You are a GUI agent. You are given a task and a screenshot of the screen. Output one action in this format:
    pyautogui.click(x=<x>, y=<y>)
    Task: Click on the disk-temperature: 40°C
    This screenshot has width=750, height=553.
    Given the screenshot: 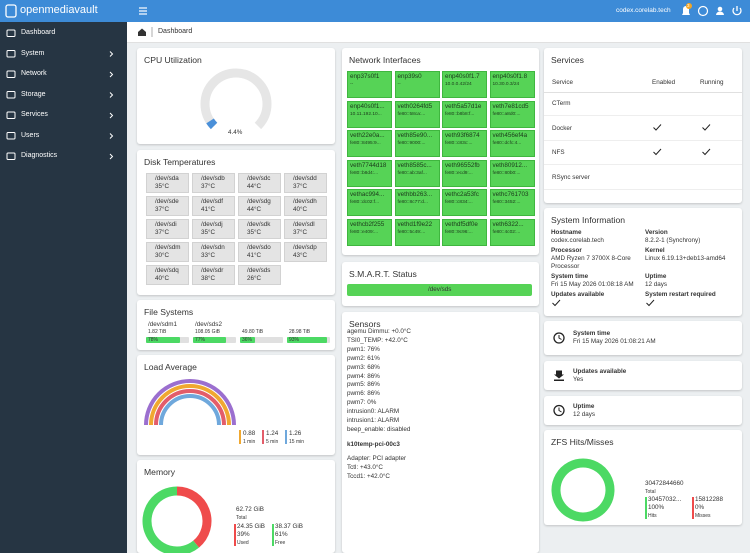 What is the action you would take?
    pyautogui.click(x=162, y=278)
    